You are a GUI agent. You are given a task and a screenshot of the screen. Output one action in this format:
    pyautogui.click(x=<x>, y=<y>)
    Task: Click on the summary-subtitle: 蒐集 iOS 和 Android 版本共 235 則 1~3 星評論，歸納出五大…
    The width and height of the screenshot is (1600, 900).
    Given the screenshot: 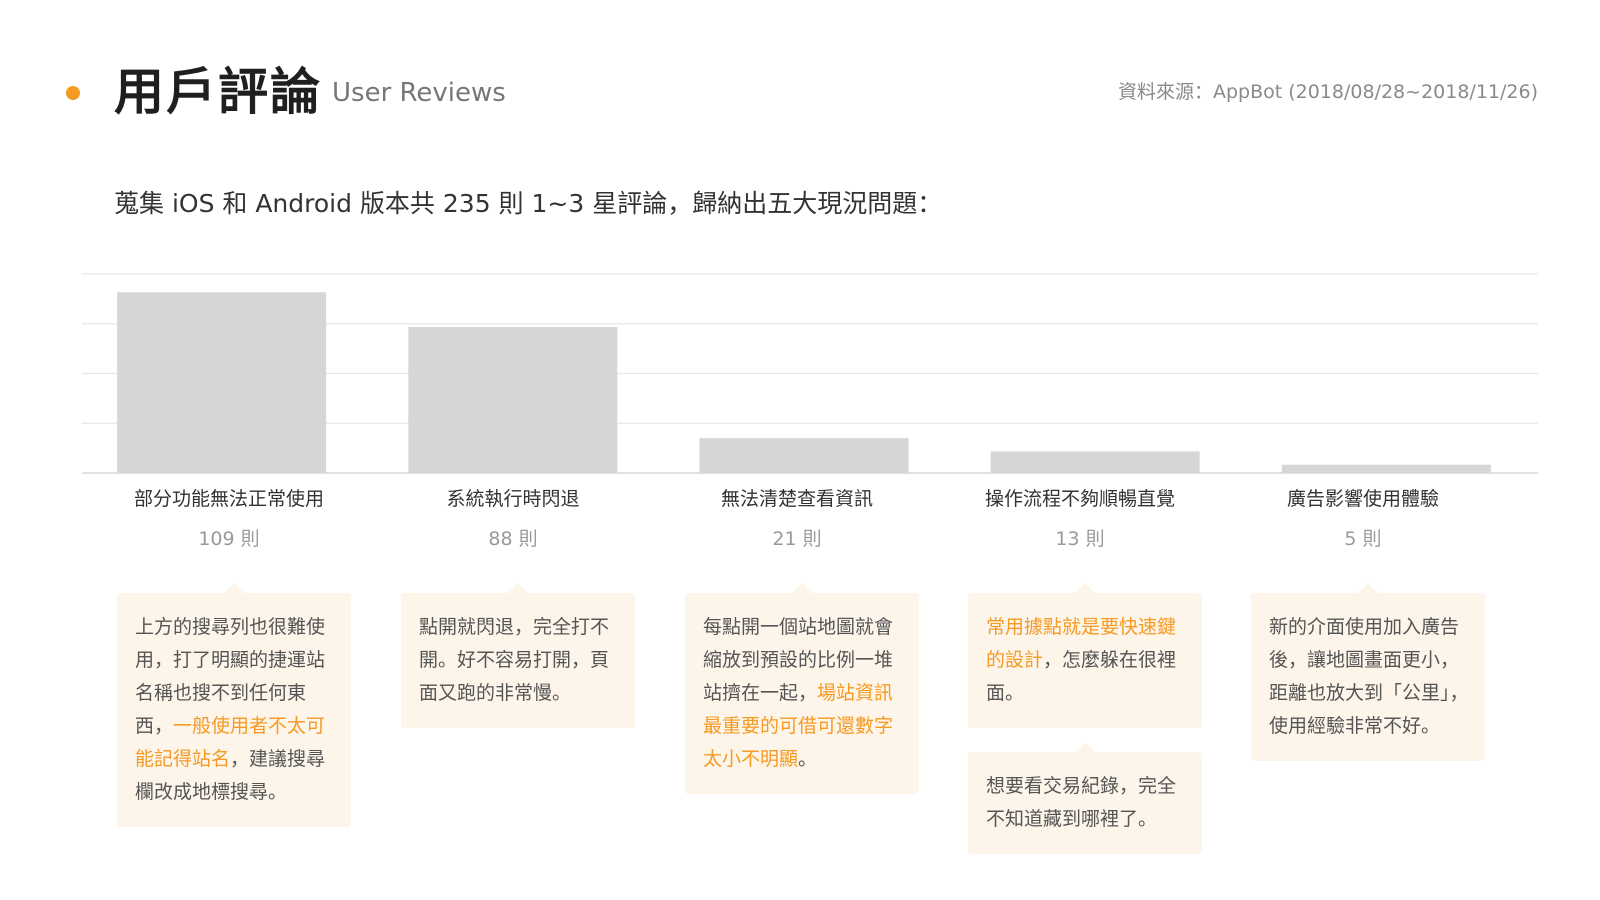 What is the action you would take?
    pyautogui.click(x=528, y=203)
    